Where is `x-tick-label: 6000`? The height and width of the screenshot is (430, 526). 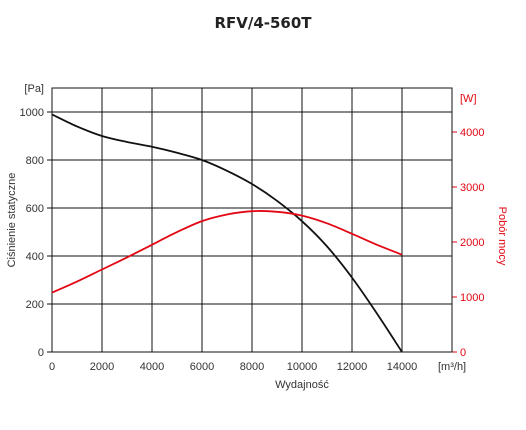 x-tick-label: 6000 is located at coordinates (202, 367).